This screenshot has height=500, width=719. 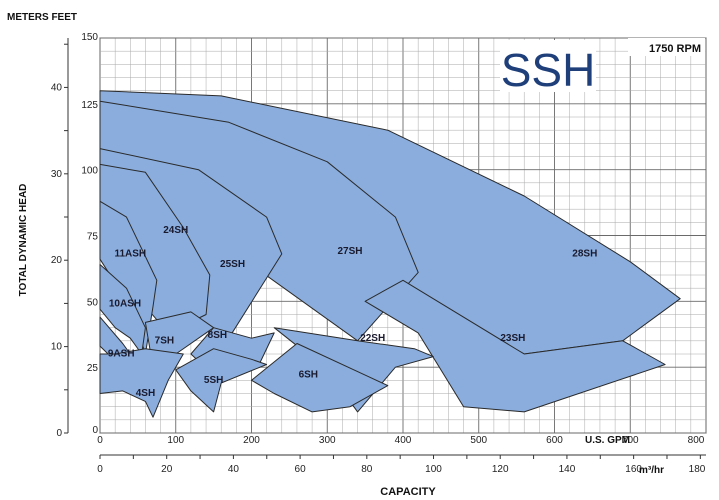 I want to click on feet-tick-label: 150, so click(x=89, y=37).